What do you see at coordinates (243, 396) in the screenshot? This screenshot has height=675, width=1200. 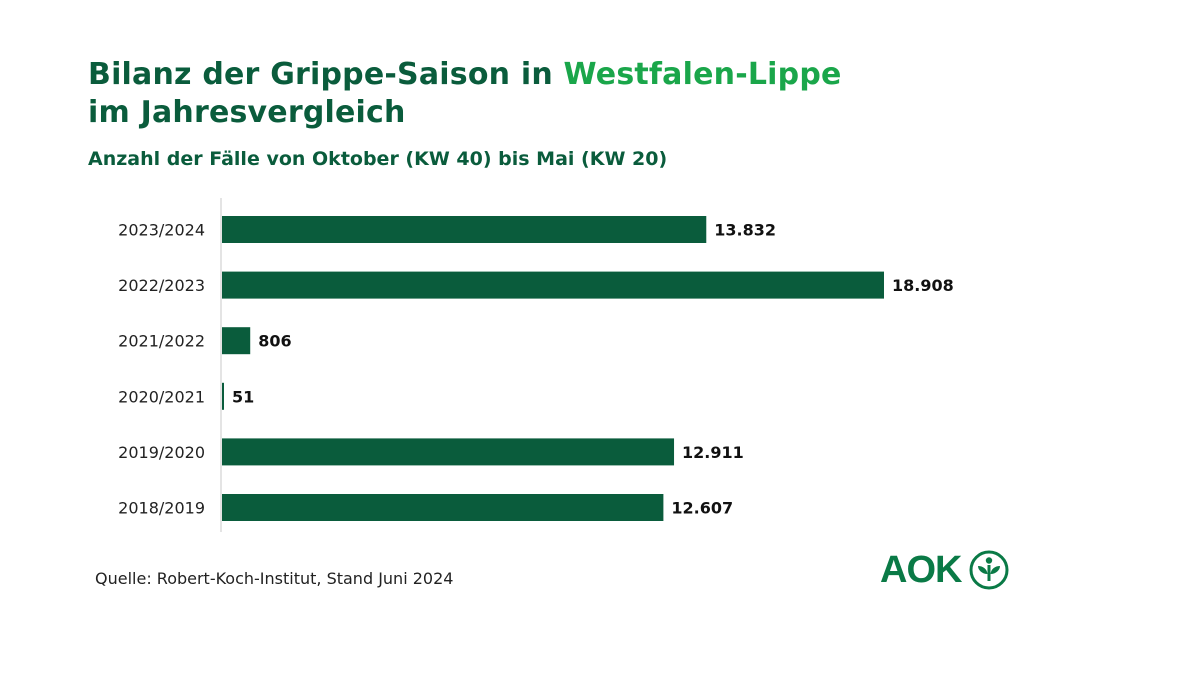 I see `value-label: 51` at bounding box center [243, 396].